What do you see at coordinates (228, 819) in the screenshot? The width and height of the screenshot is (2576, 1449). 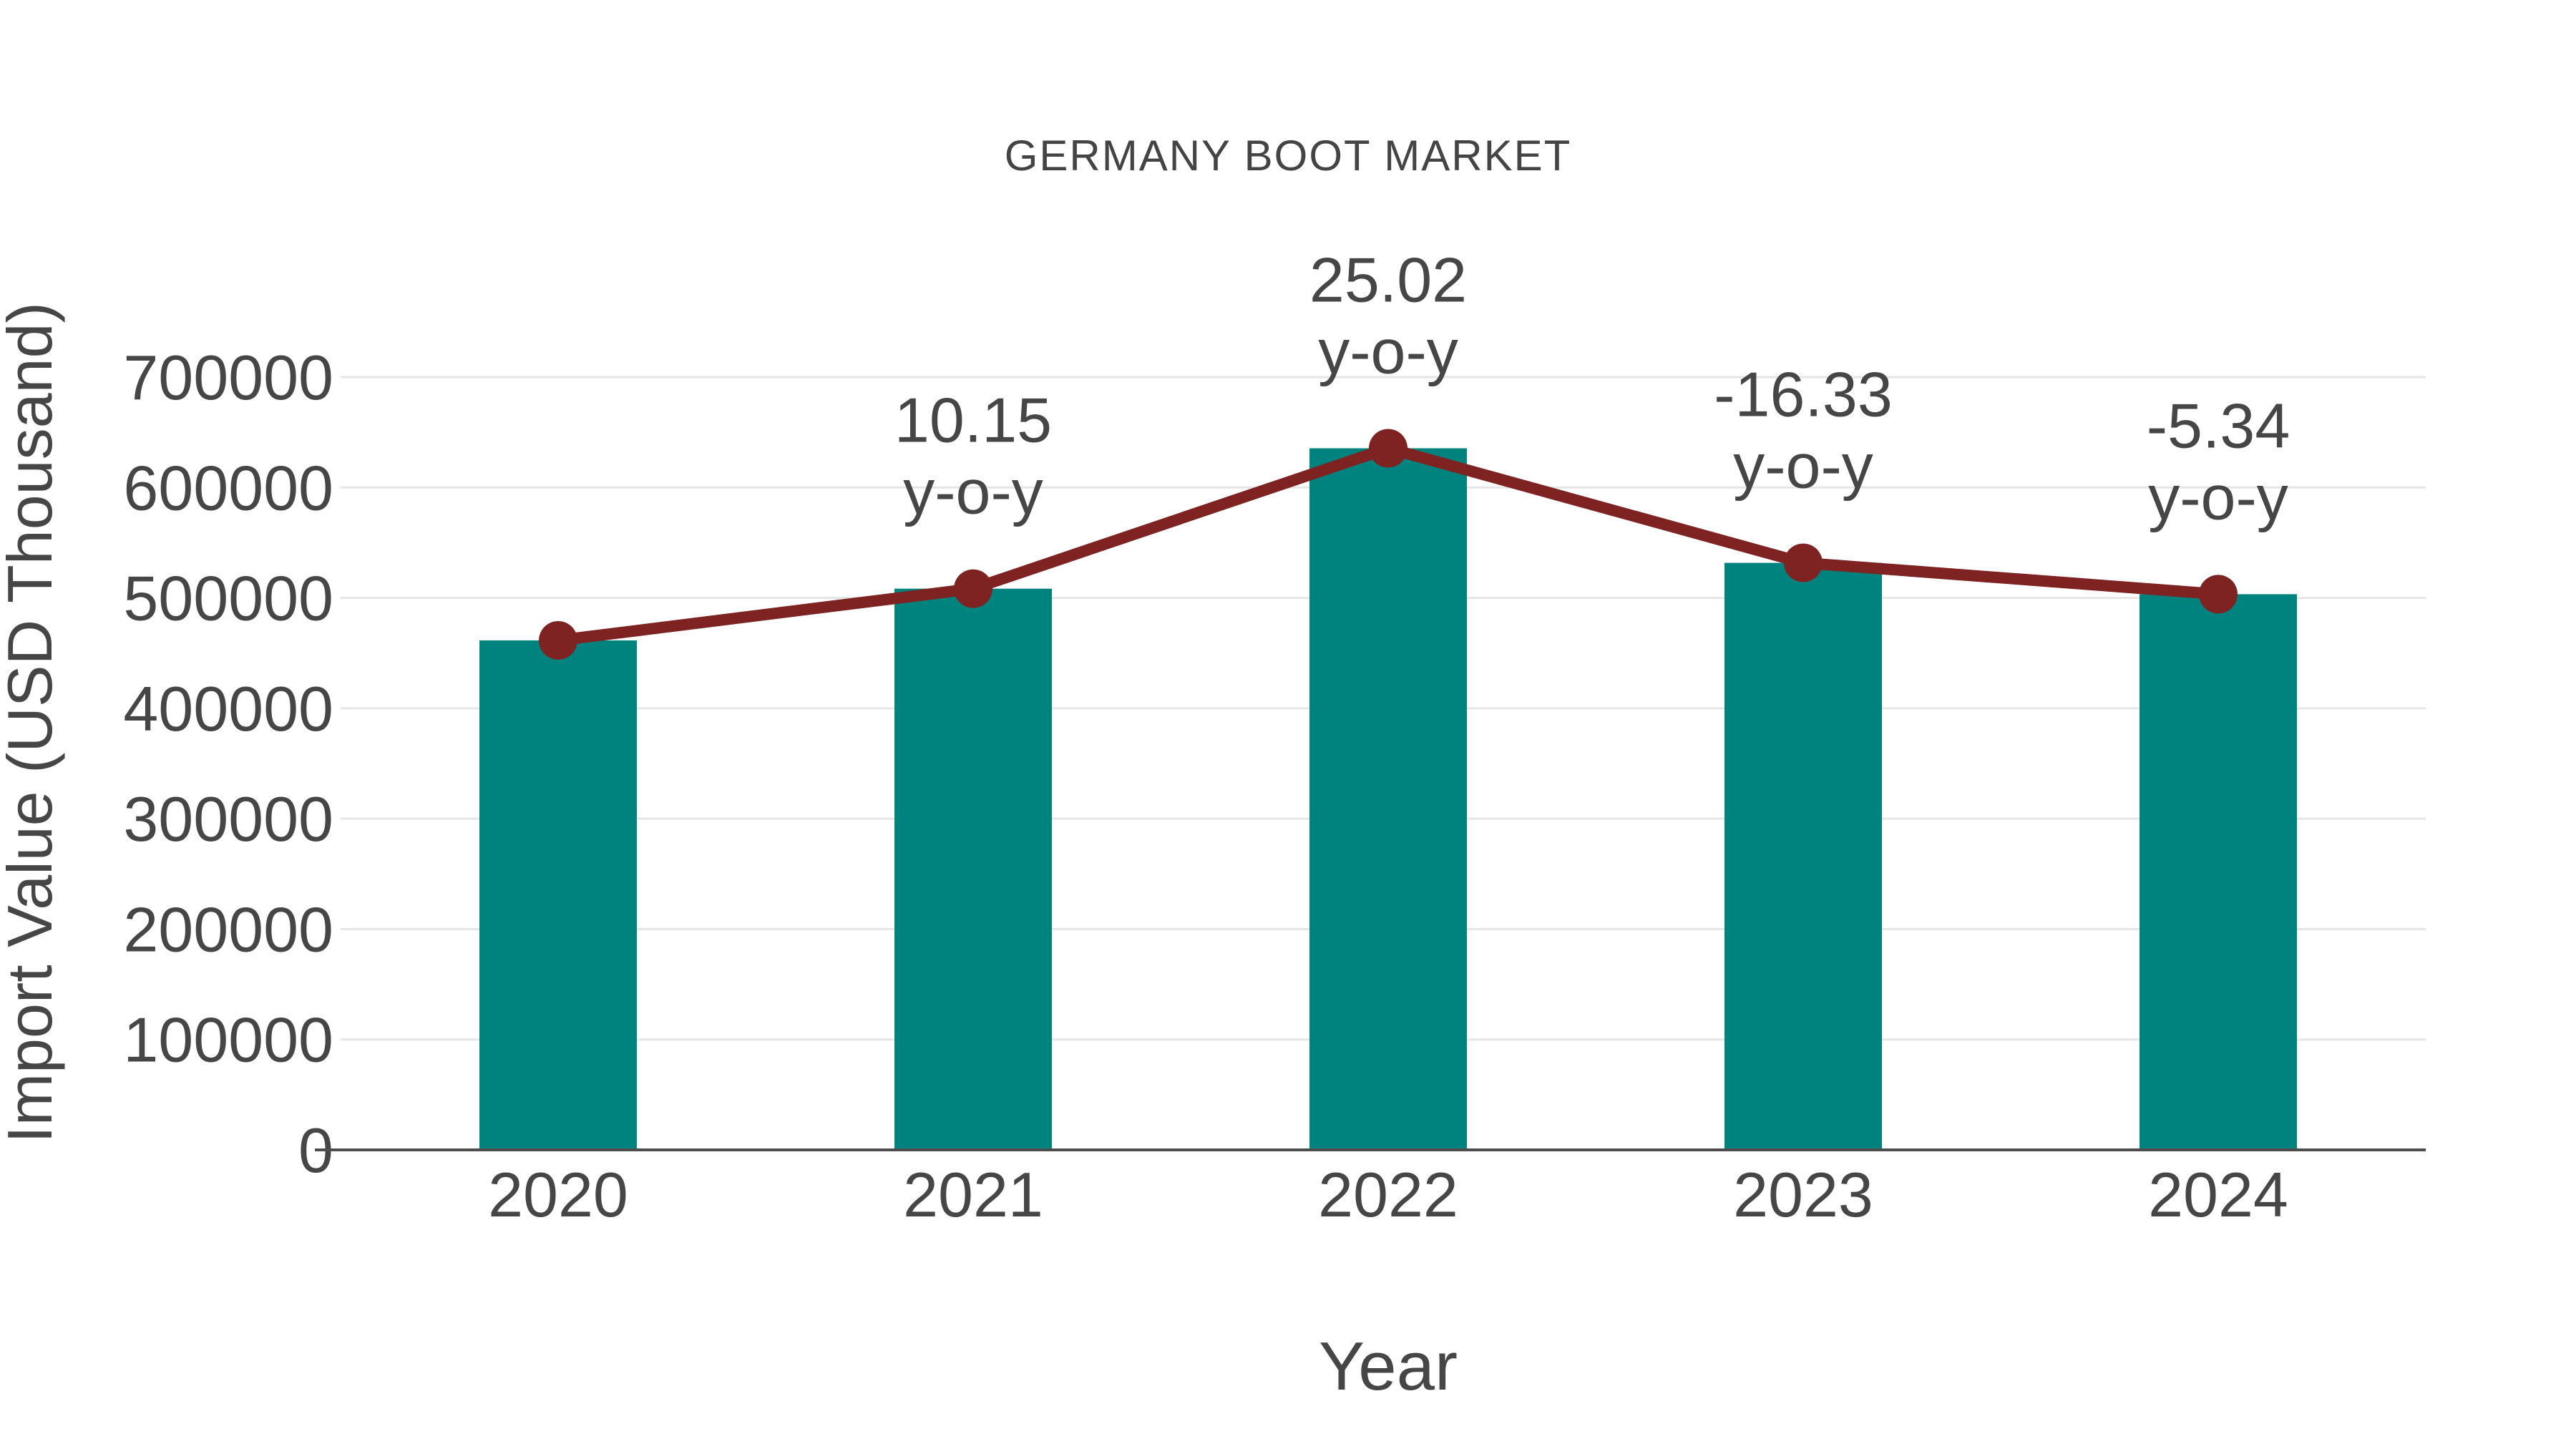 I see `y-tick-label: 300000` at bounding box center [228, 819].